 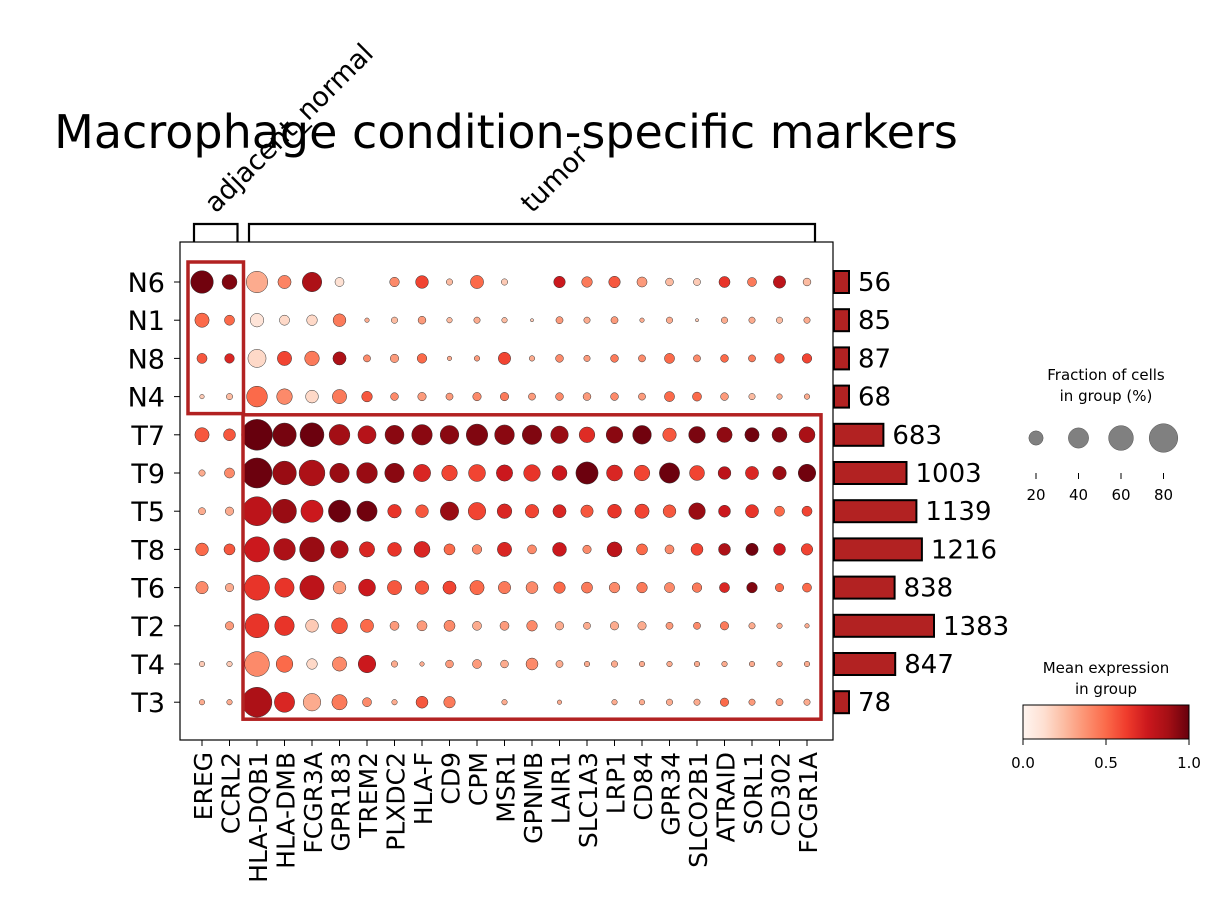 I want to click on dot-T6-ATRAID, so click(x=724, y=587).